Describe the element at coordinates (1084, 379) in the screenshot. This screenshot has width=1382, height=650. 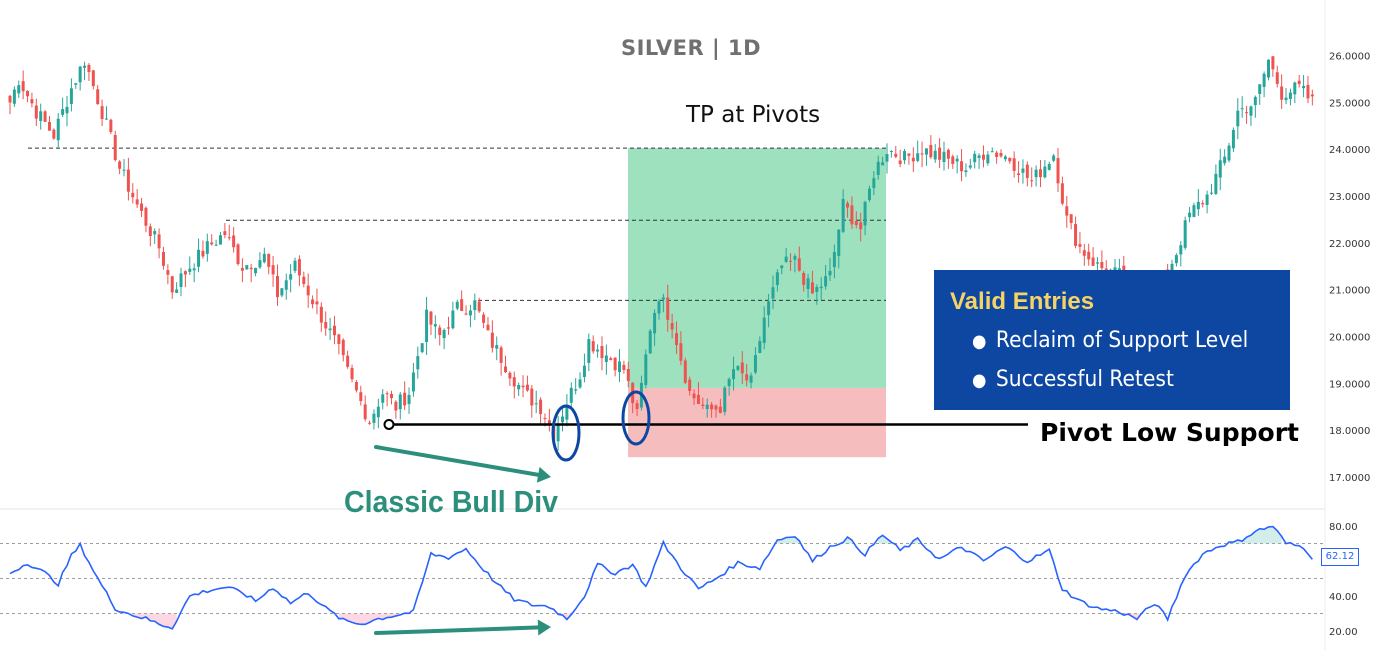
I see `entry-text: Successful Retest` at that location.